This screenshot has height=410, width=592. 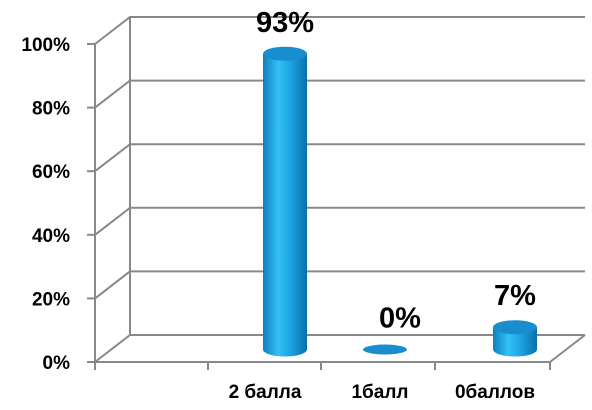 I want to click on y-tick-label: 40%, so click(x=51, y=236).